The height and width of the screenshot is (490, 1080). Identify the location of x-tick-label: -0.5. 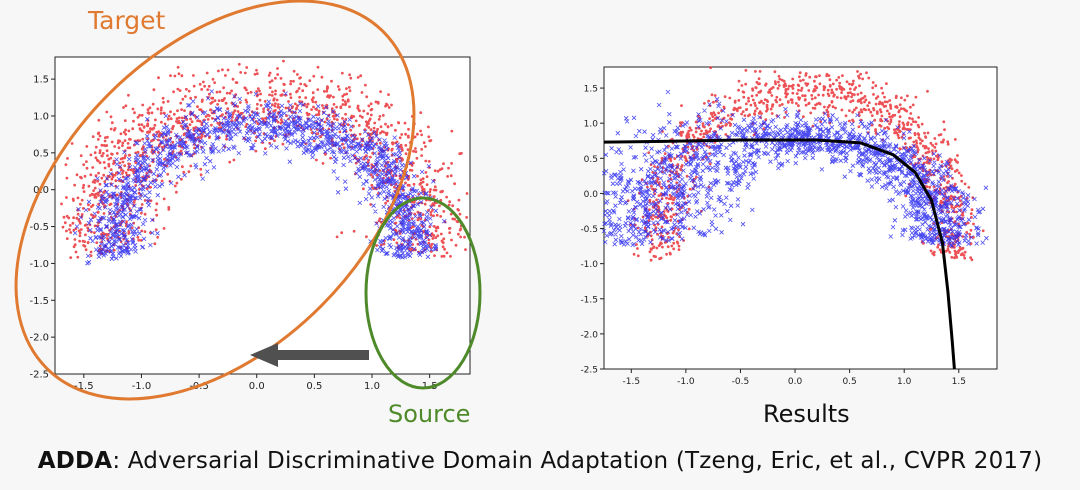
(741, 382).